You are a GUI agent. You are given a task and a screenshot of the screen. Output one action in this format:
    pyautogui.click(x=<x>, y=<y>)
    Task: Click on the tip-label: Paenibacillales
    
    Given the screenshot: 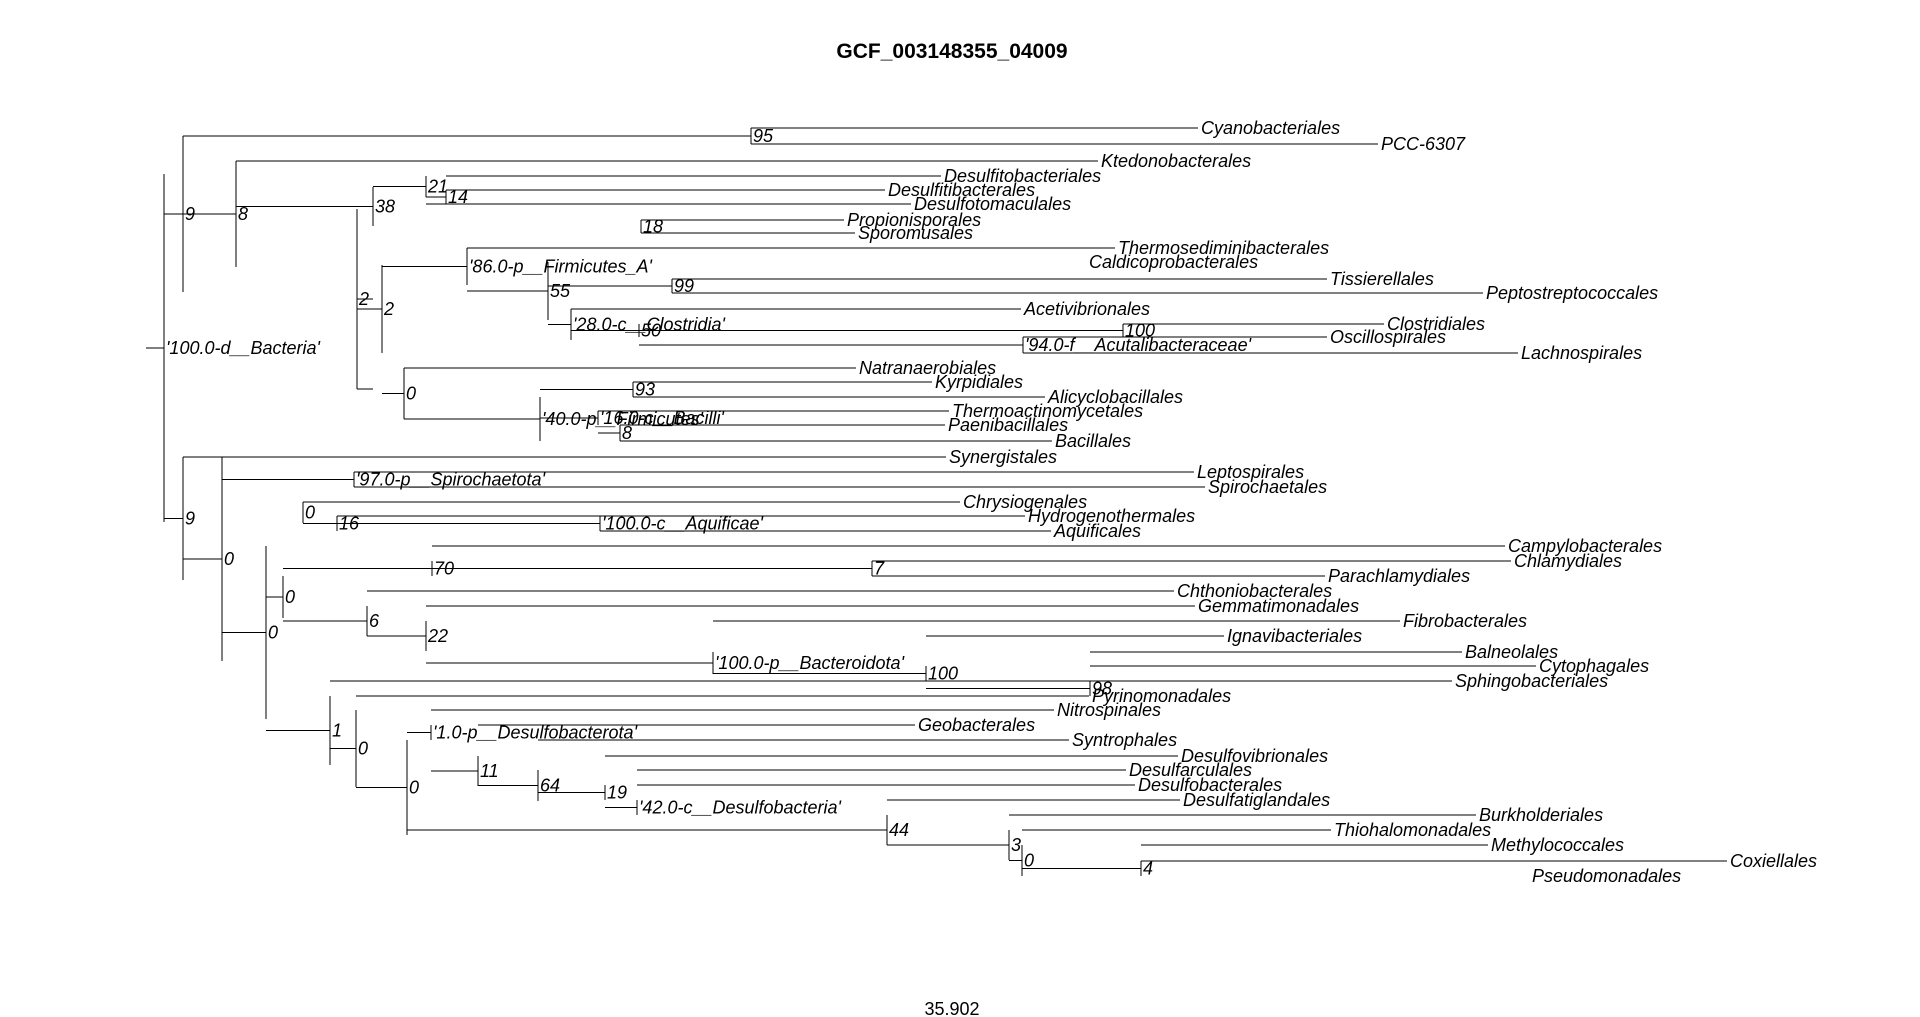 What is the action you would take?
    pyautogui.click(x=1008, y=425)
    